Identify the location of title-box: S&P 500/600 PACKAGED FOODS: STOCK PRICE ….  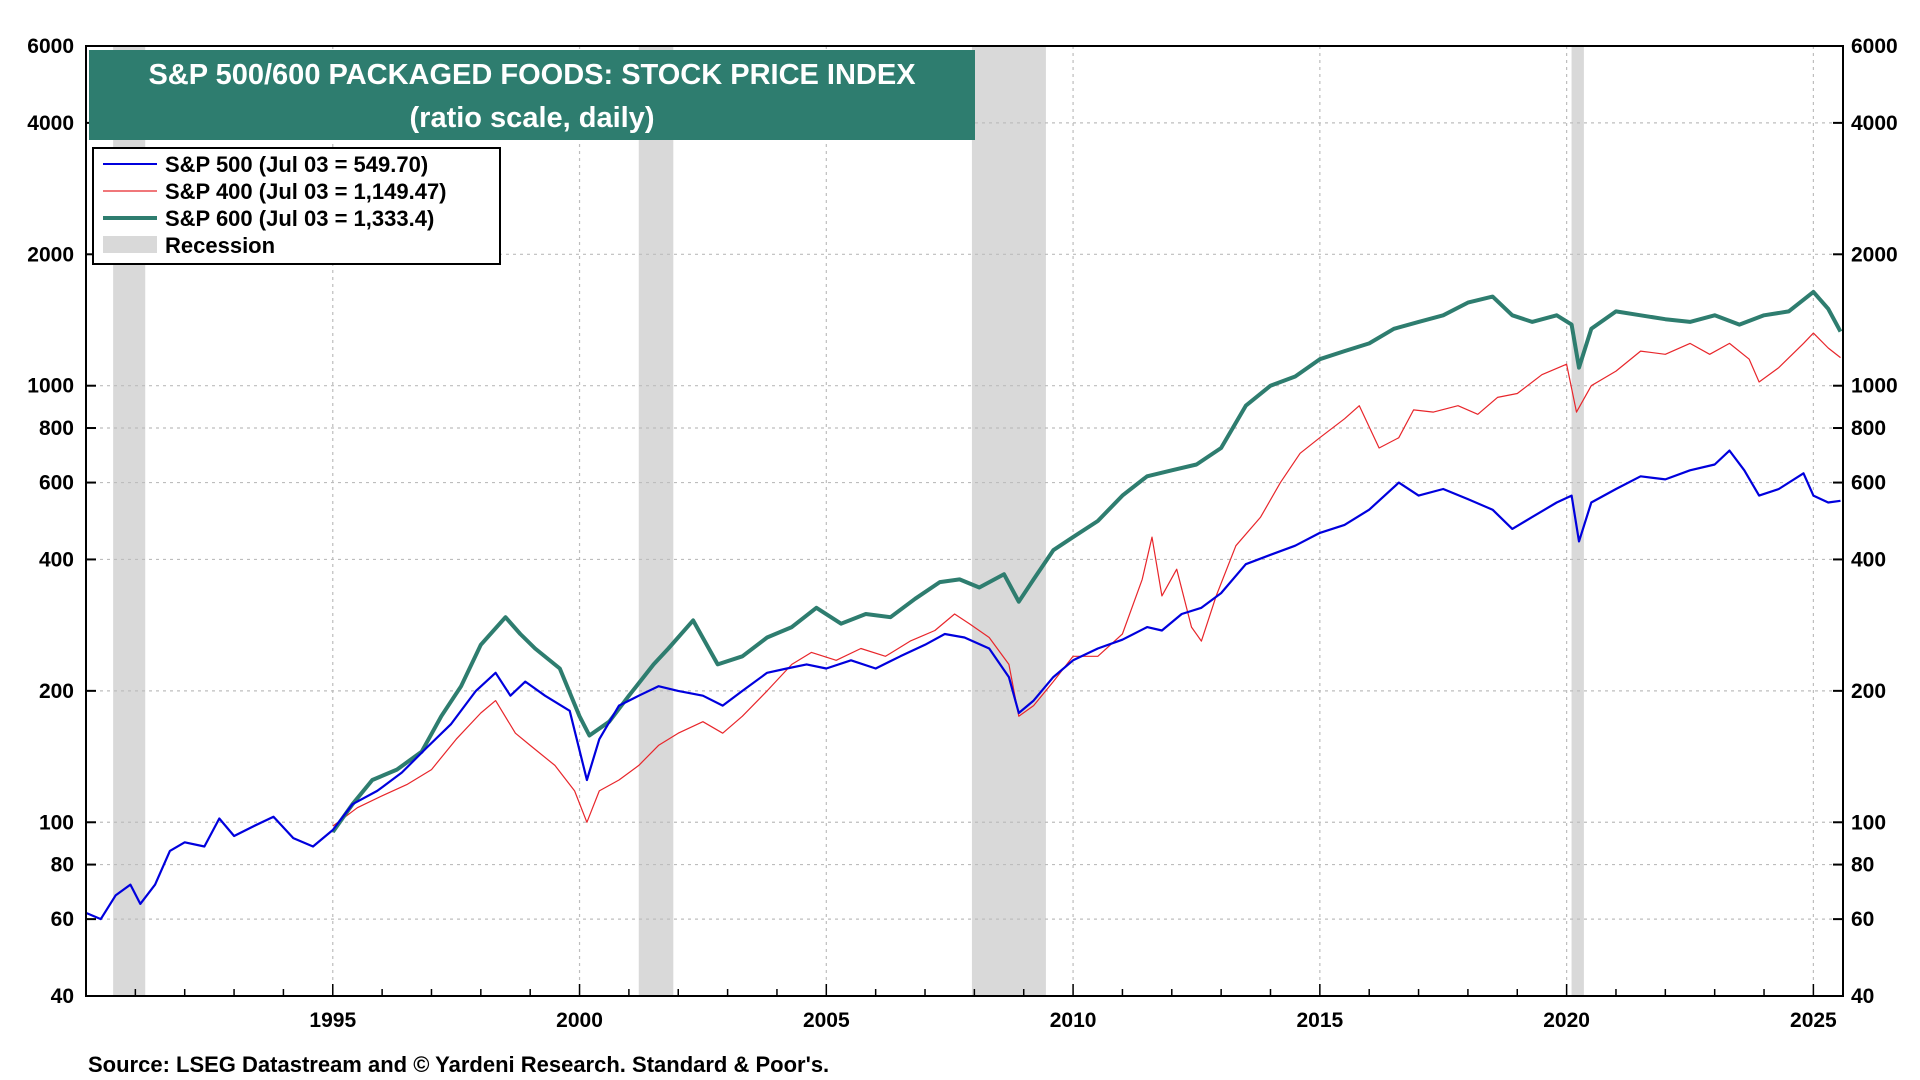
(532, 95).